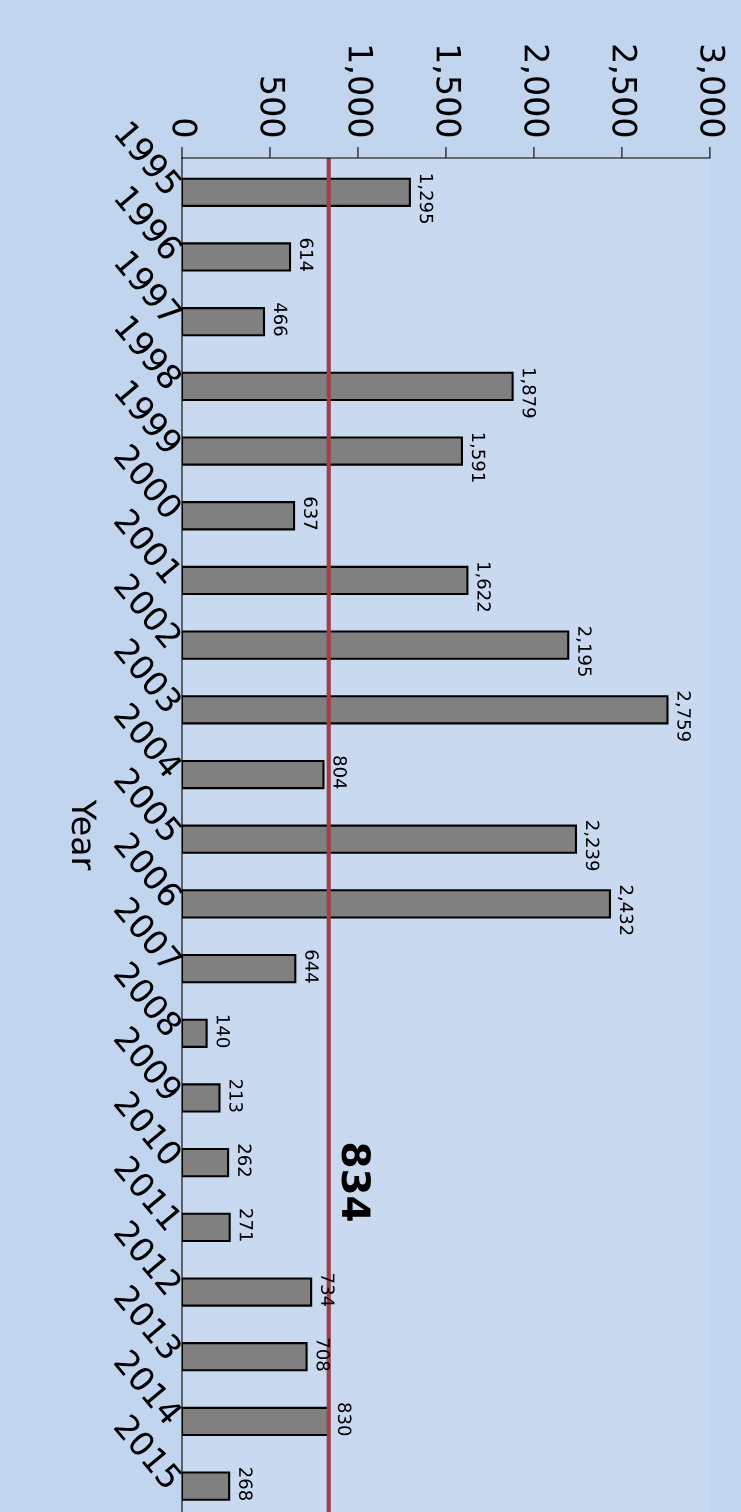 The width and height of the screenshot is (741, 1512). Describe the element at coordinates (310, 513) in the screenshot. I see `data-label: 637` at that location.